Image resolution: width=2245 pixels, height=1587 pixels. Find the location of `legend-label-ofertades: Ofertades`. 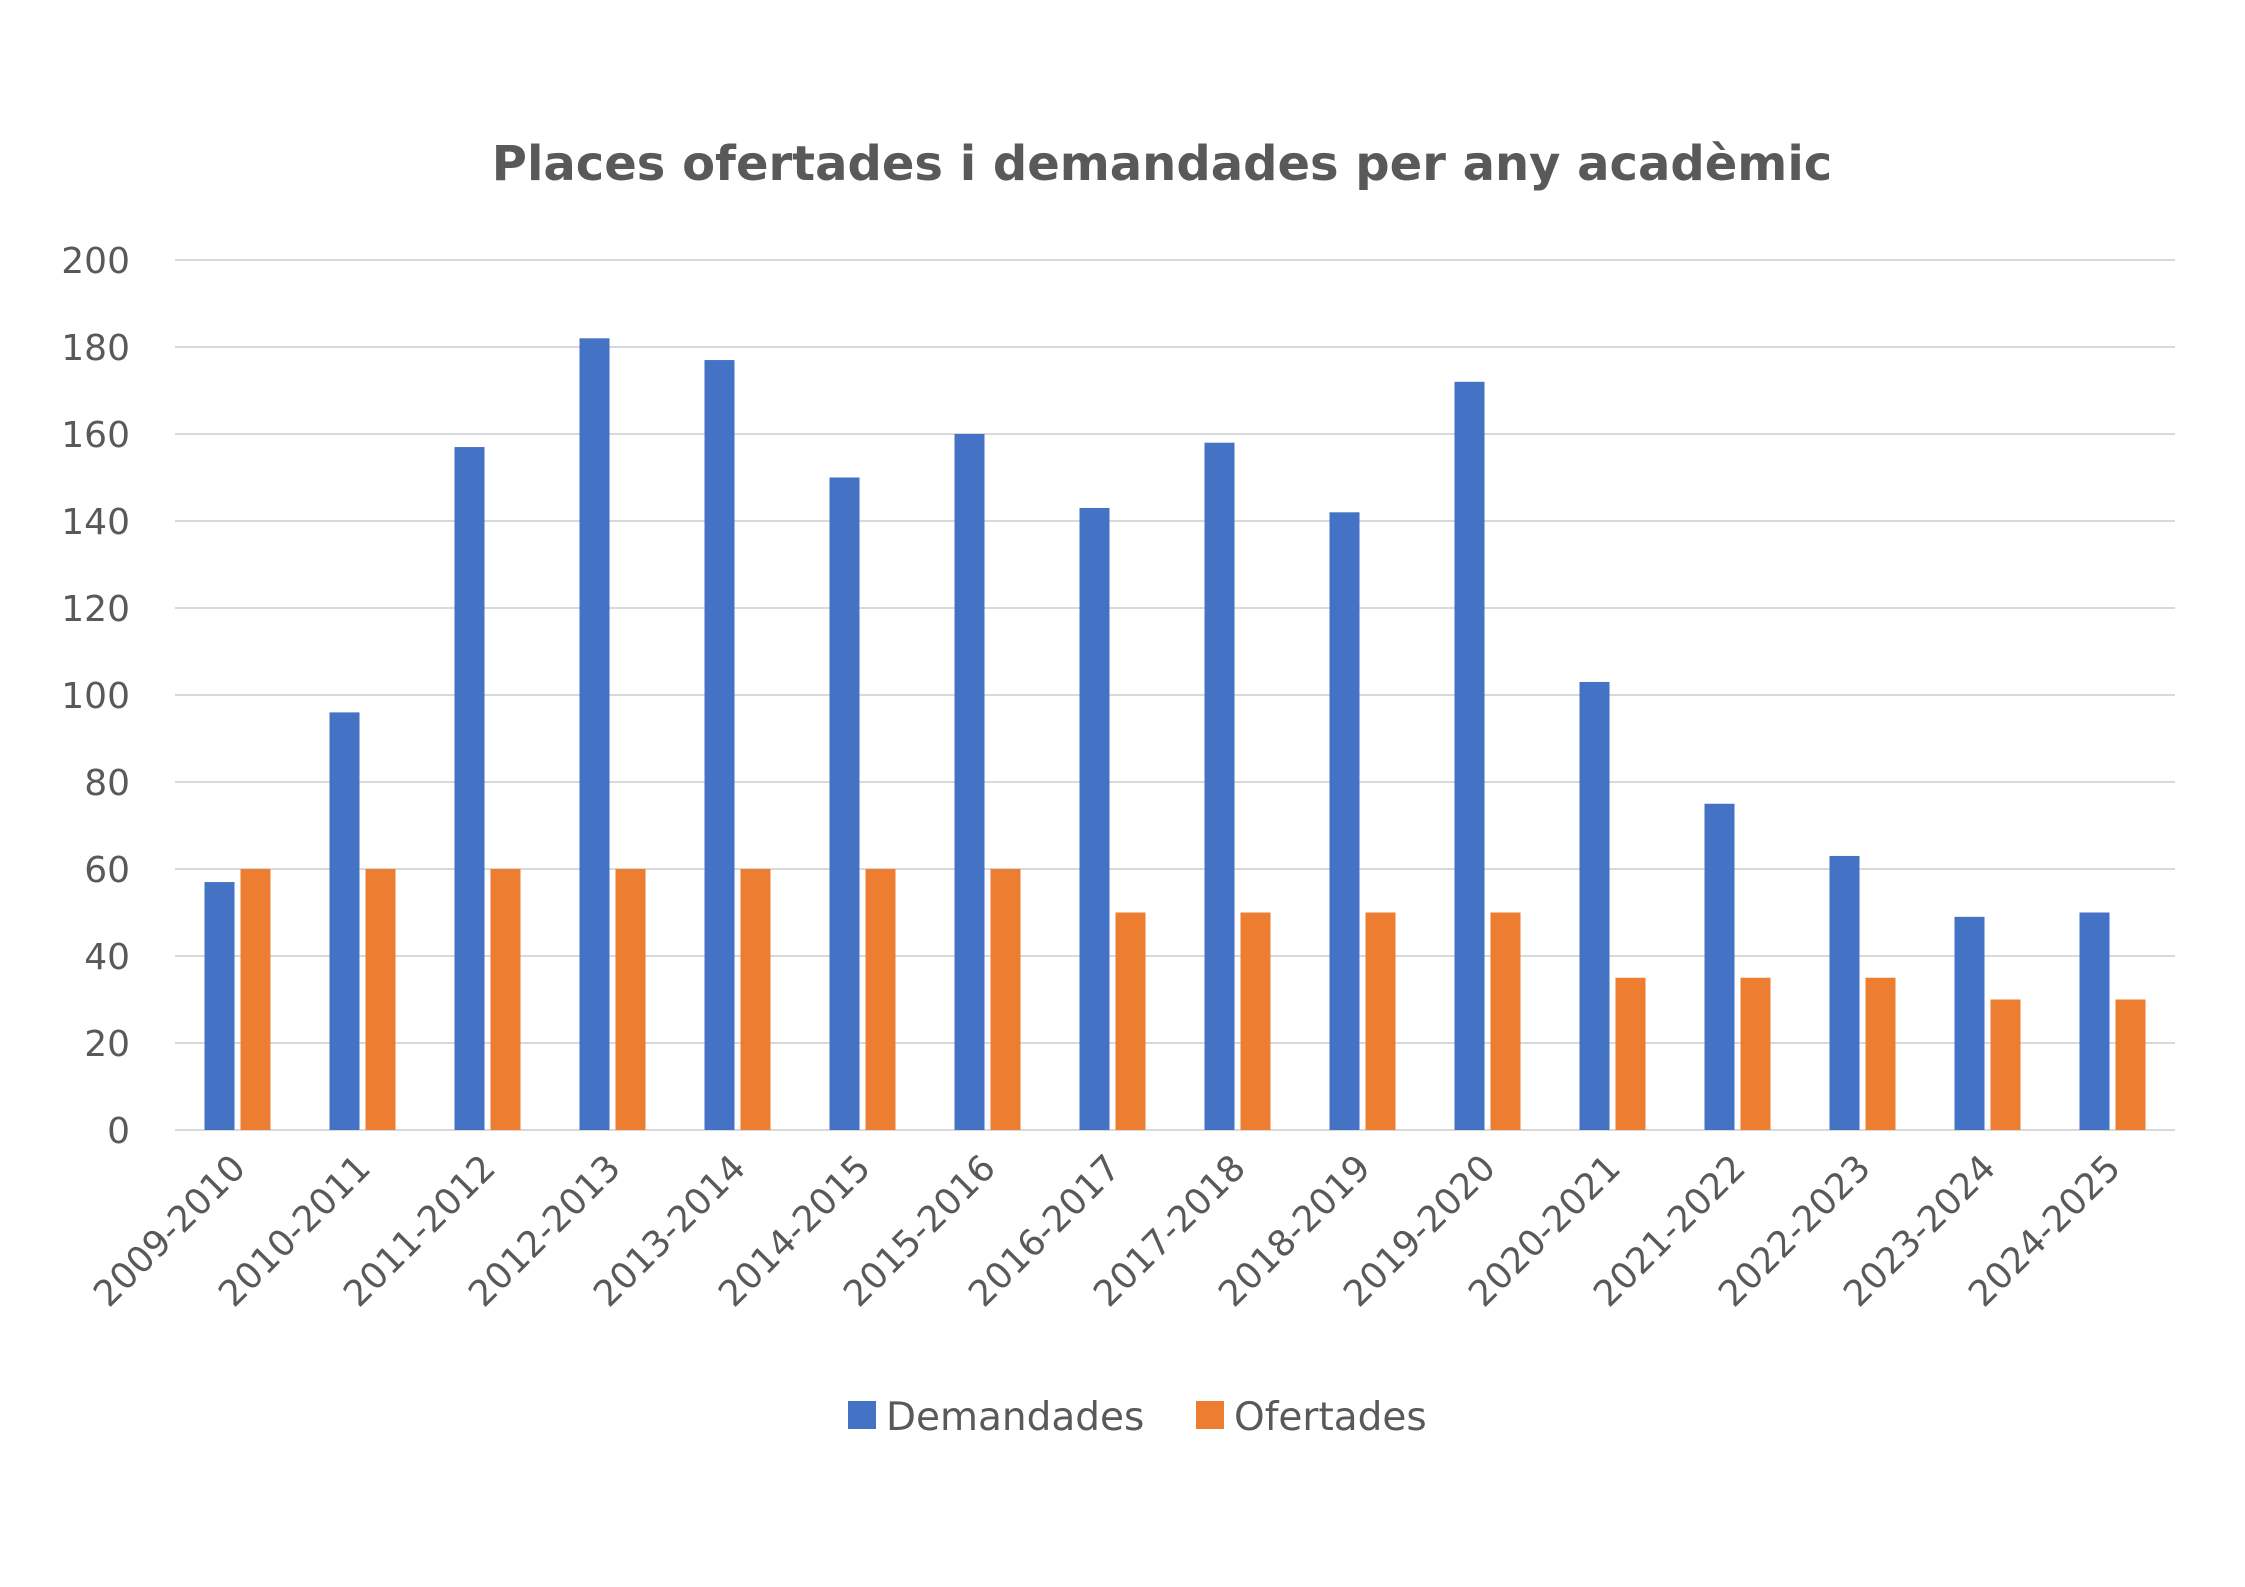

legend-label-ofertades: Ofertades is located at coordinates (1330, 1417).